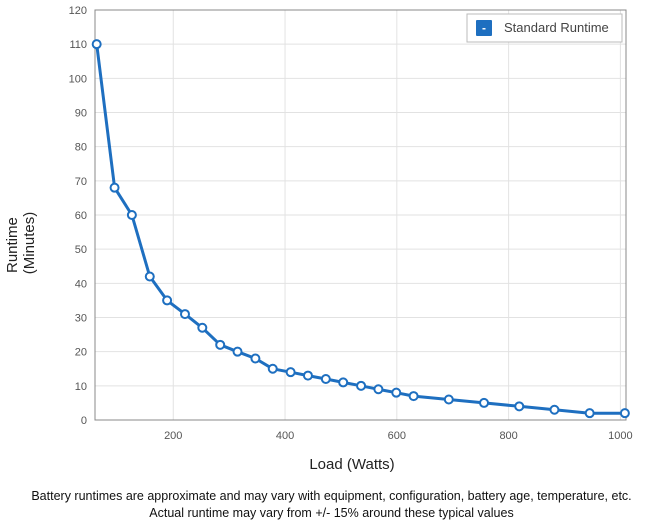  I want to click on legend-box, so click(544, 28).